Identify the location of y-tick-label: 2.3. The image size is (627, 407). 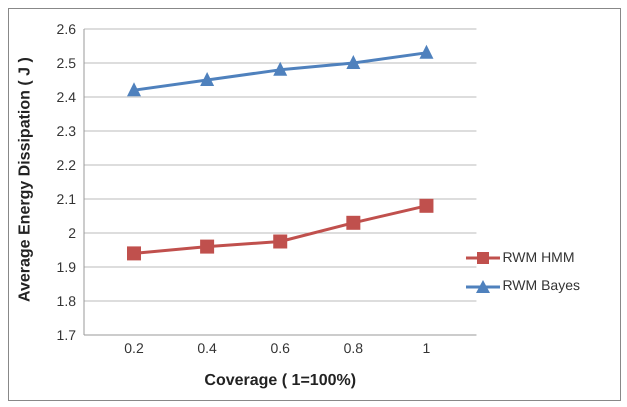
(66, 130).